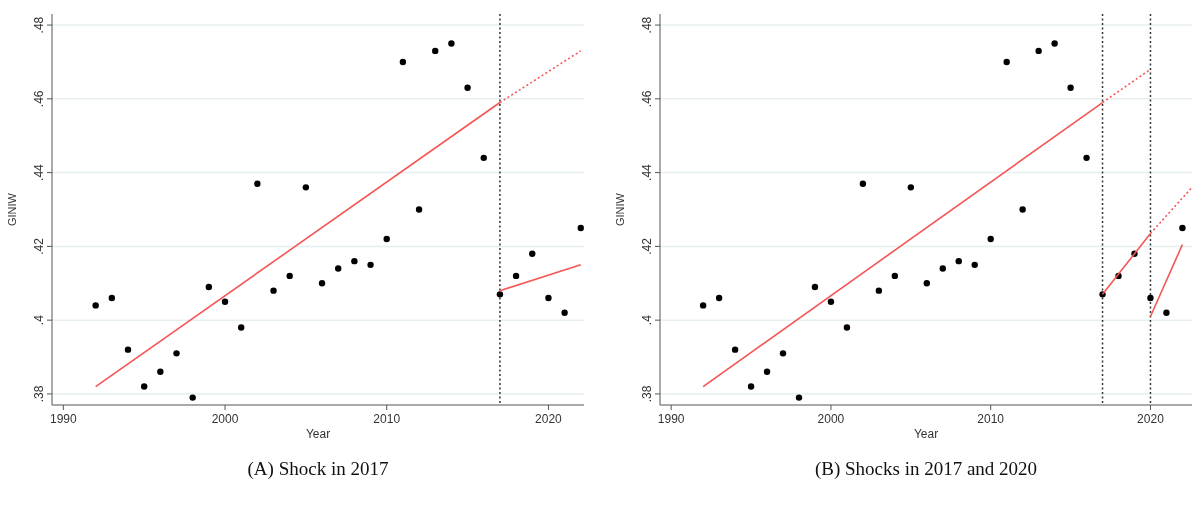  What do you see at coordinates (926, 469) in the screenshot?
I see `text: (B) Shocks in 2017 and 2020` at bounding box center [926, 469].